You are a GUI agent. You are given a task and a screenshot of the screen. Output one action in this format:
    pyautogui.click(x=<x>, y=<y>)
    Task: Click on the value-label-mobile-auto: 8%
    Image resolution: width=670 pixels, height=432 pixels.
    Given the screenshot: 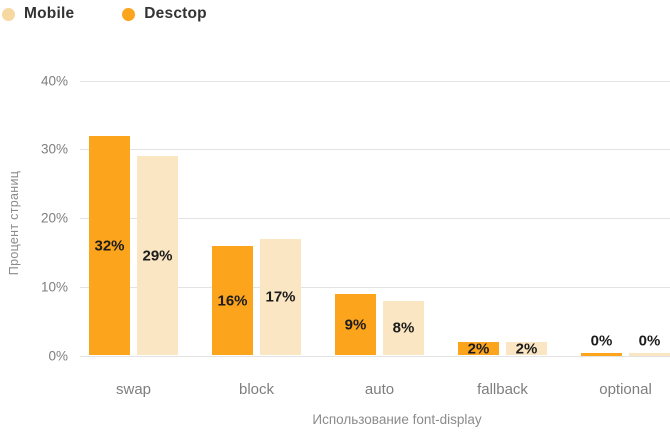 What is the action you would take?
    pyautogui.click(x=403, y=328)
    